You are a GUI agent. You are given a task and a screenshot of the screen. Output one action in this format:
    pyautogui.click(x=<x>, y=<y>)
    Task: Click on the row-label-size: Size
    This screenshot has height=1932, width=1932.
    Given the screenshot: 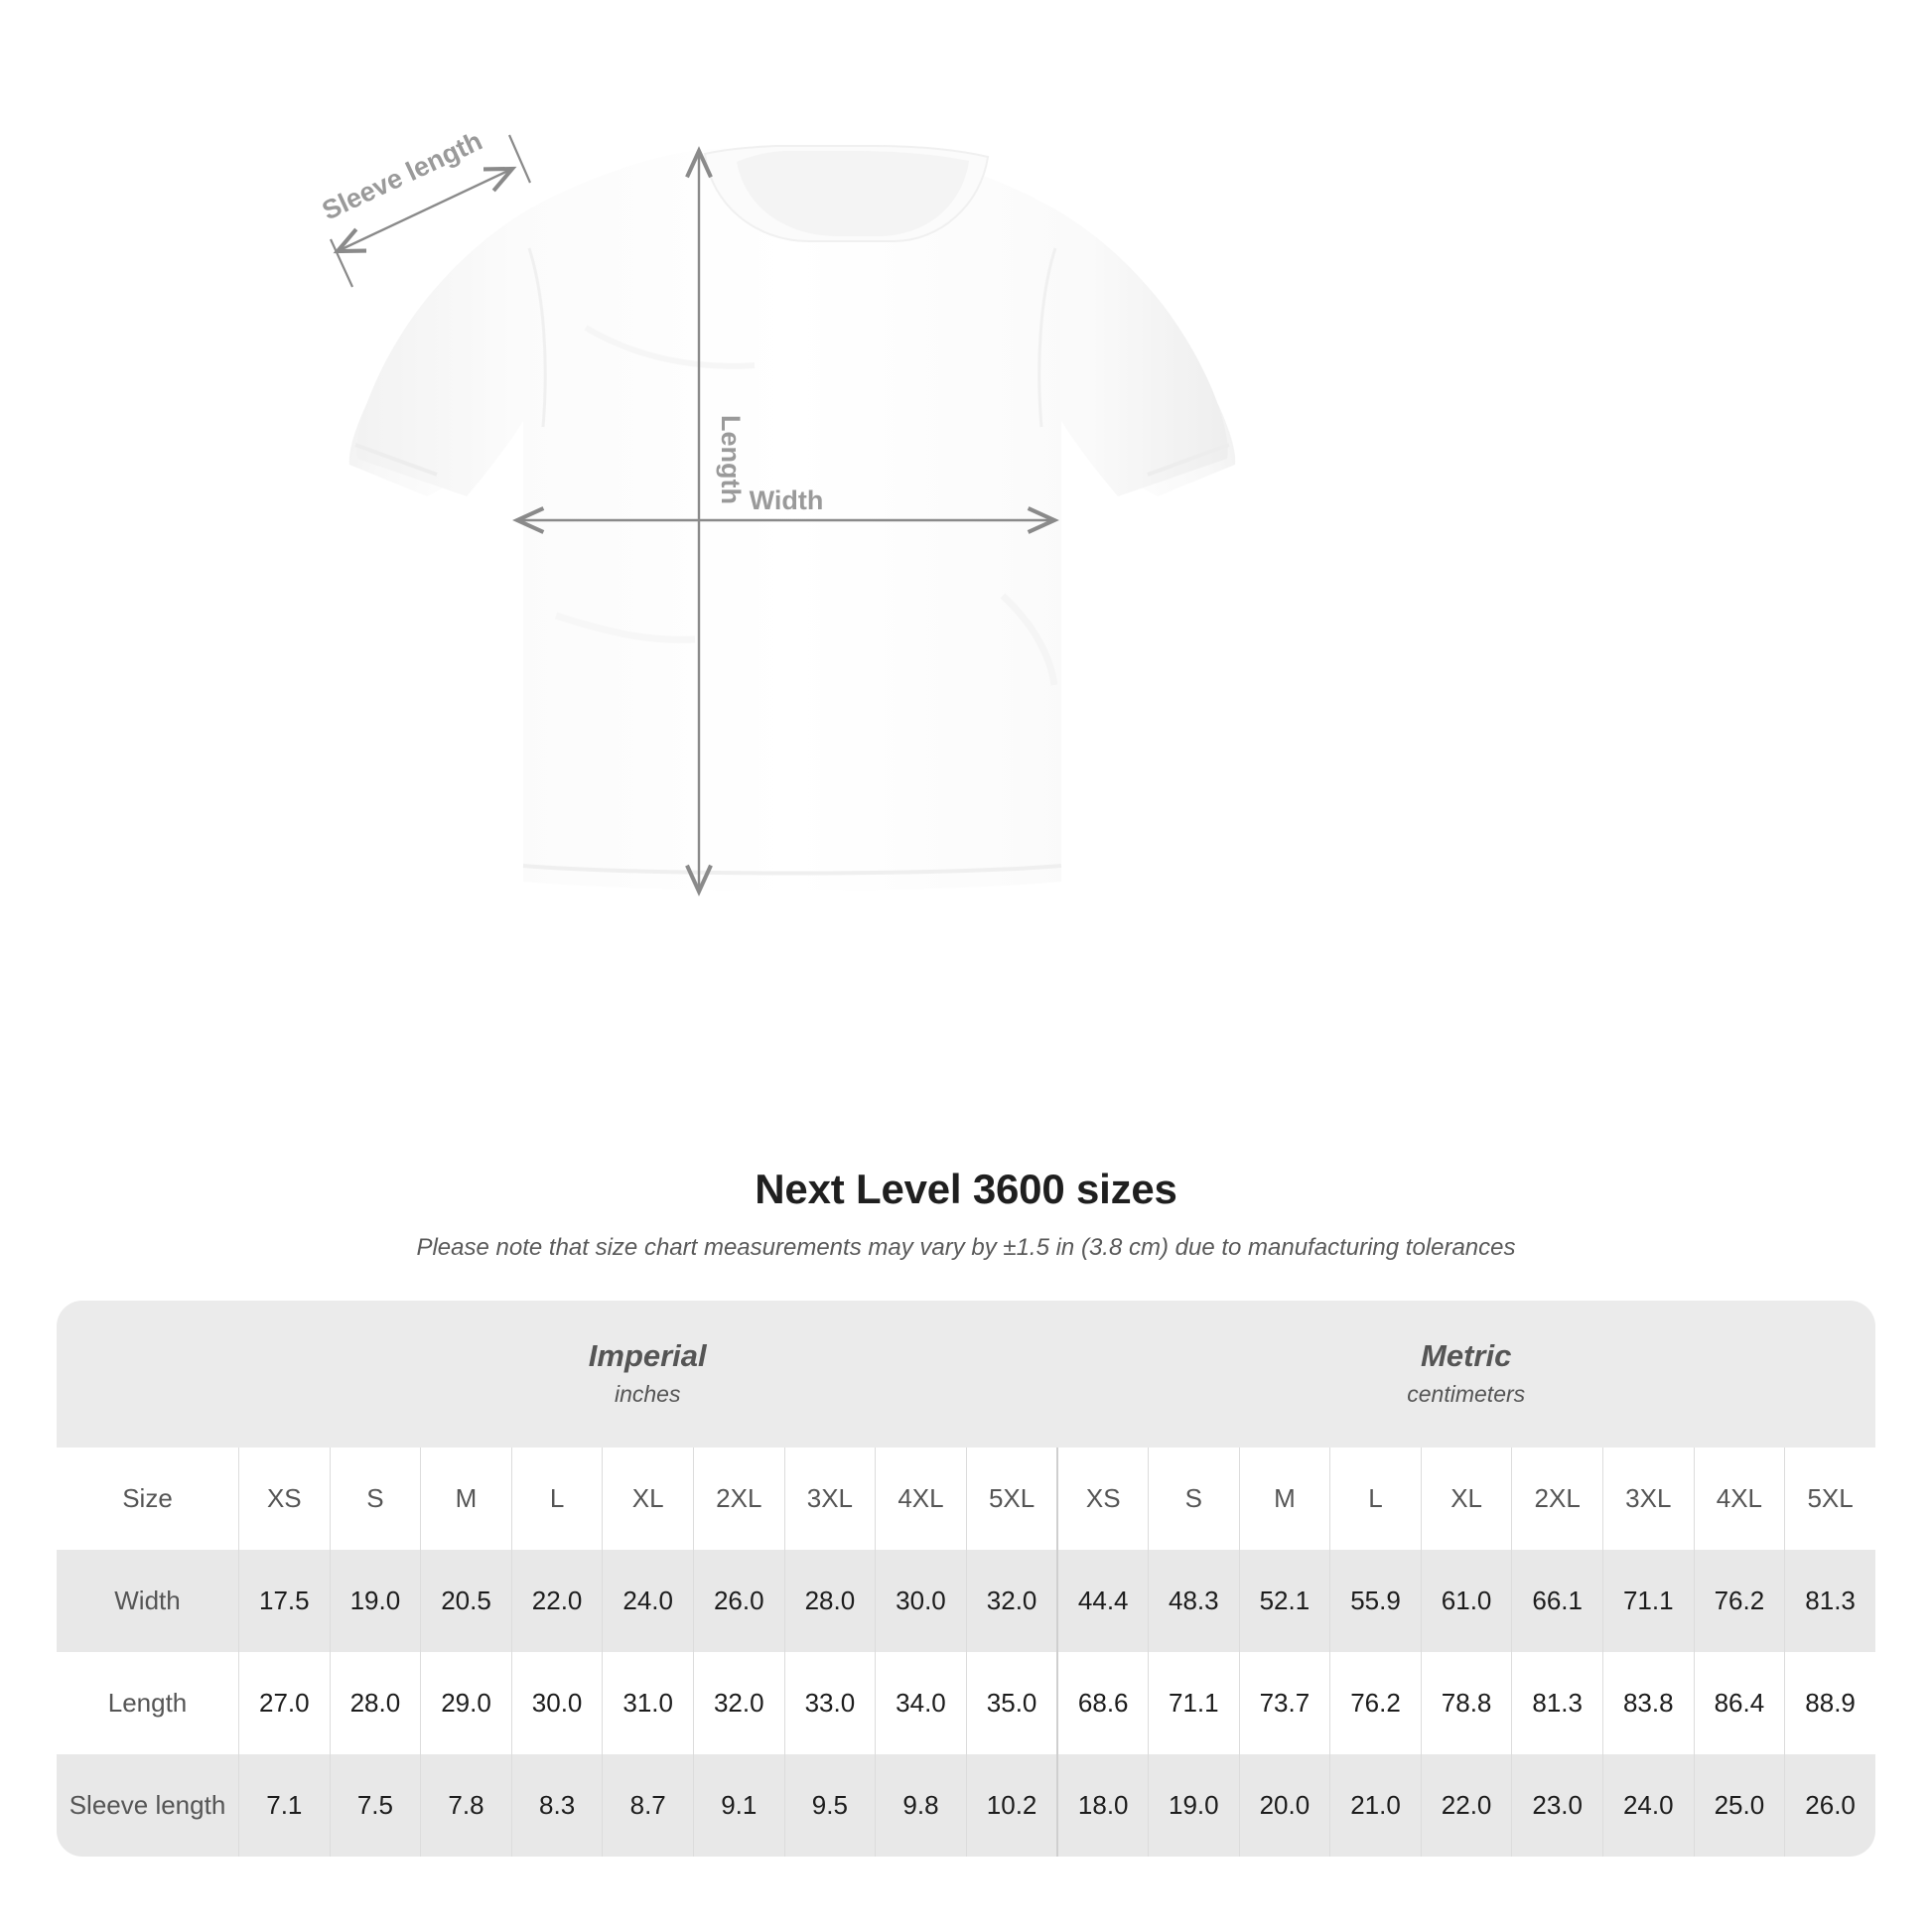 What is the action you would take?
    pyautogui.click(x=148, y=1499)
    